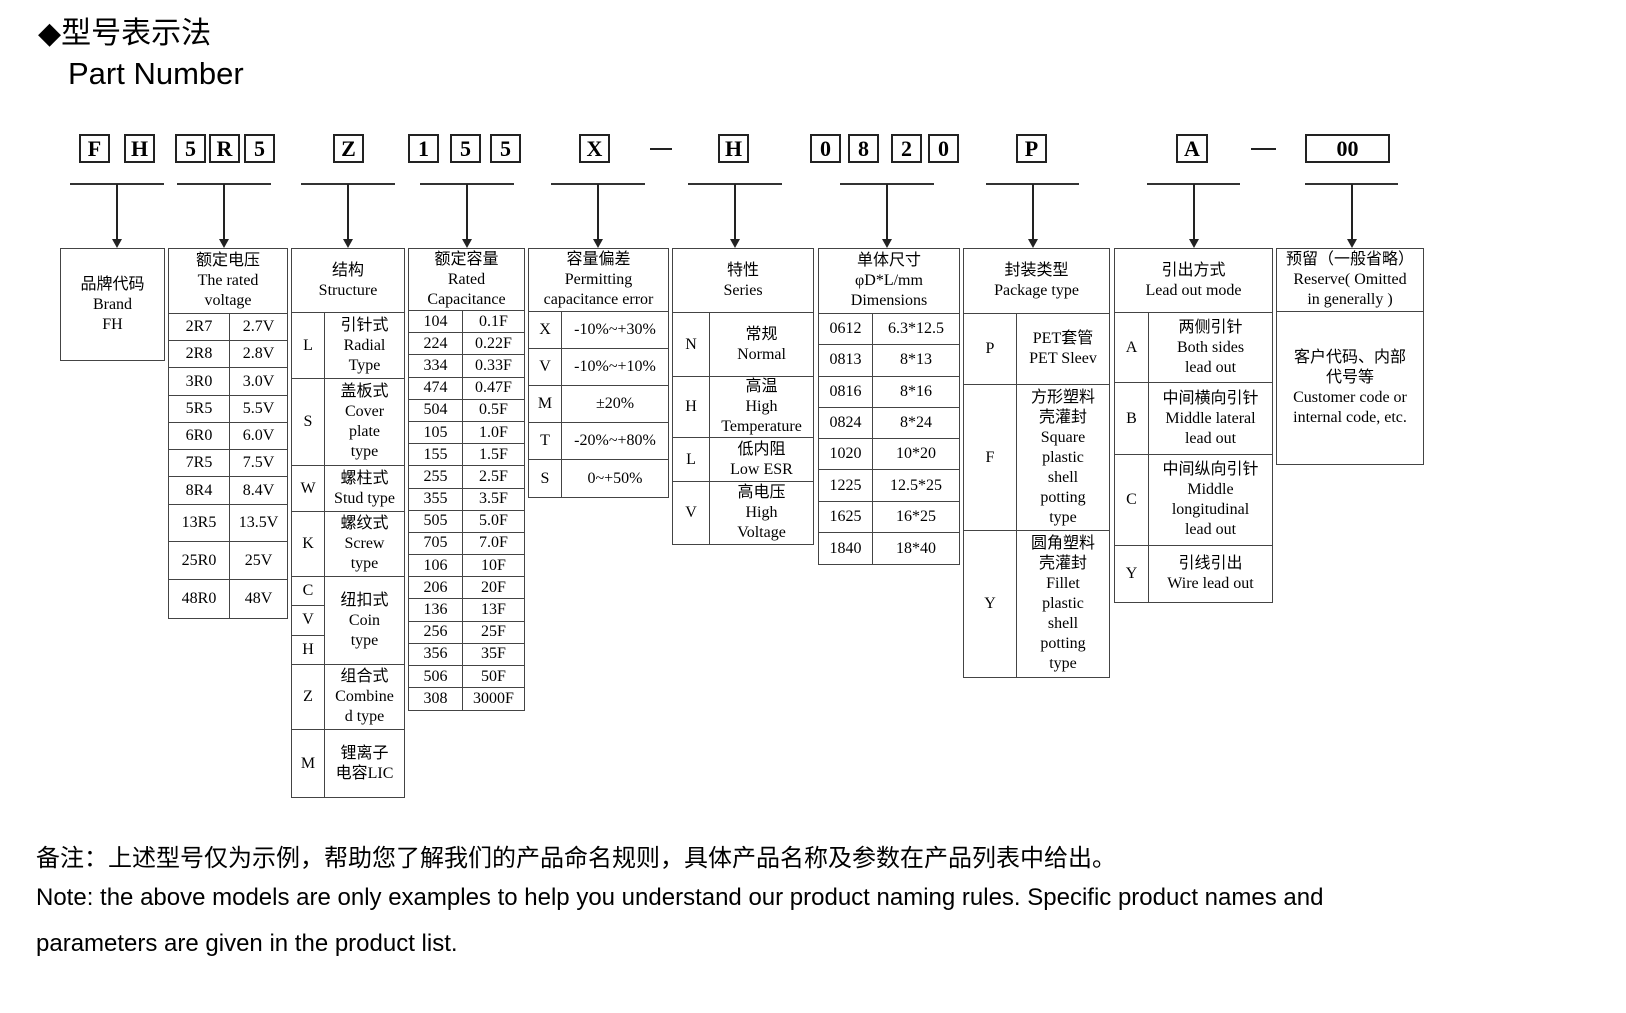  What do you see at coordinates (1193, 574) in the screenshot?
I see `table-row: Y 引线引出 Wire lead out` at bounding box center [1193, 574].